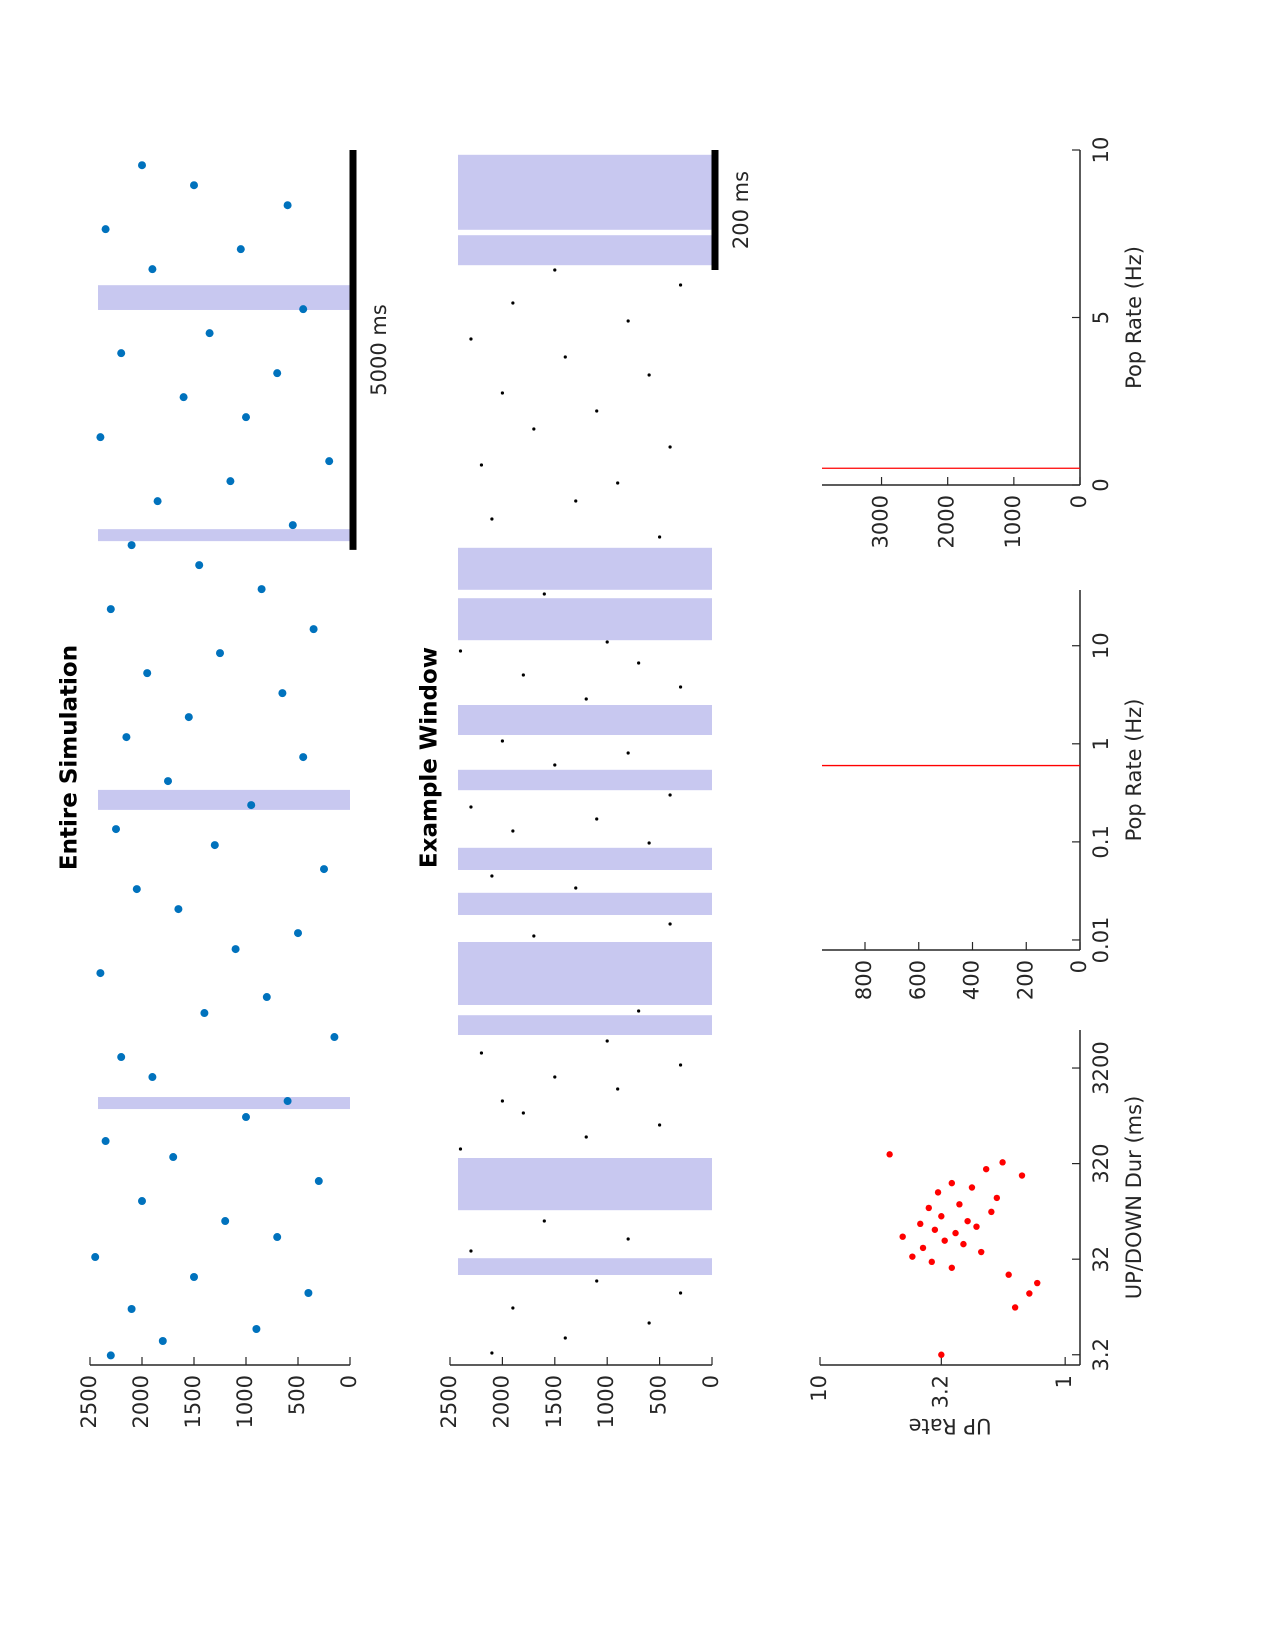 Image resolution: width=1275 pixels, height=1650 pixels. What do you see at coordinates (1025, 980) in the screenshot?
I see `y-tick-label: 200` at bounding box center [1025, 980].